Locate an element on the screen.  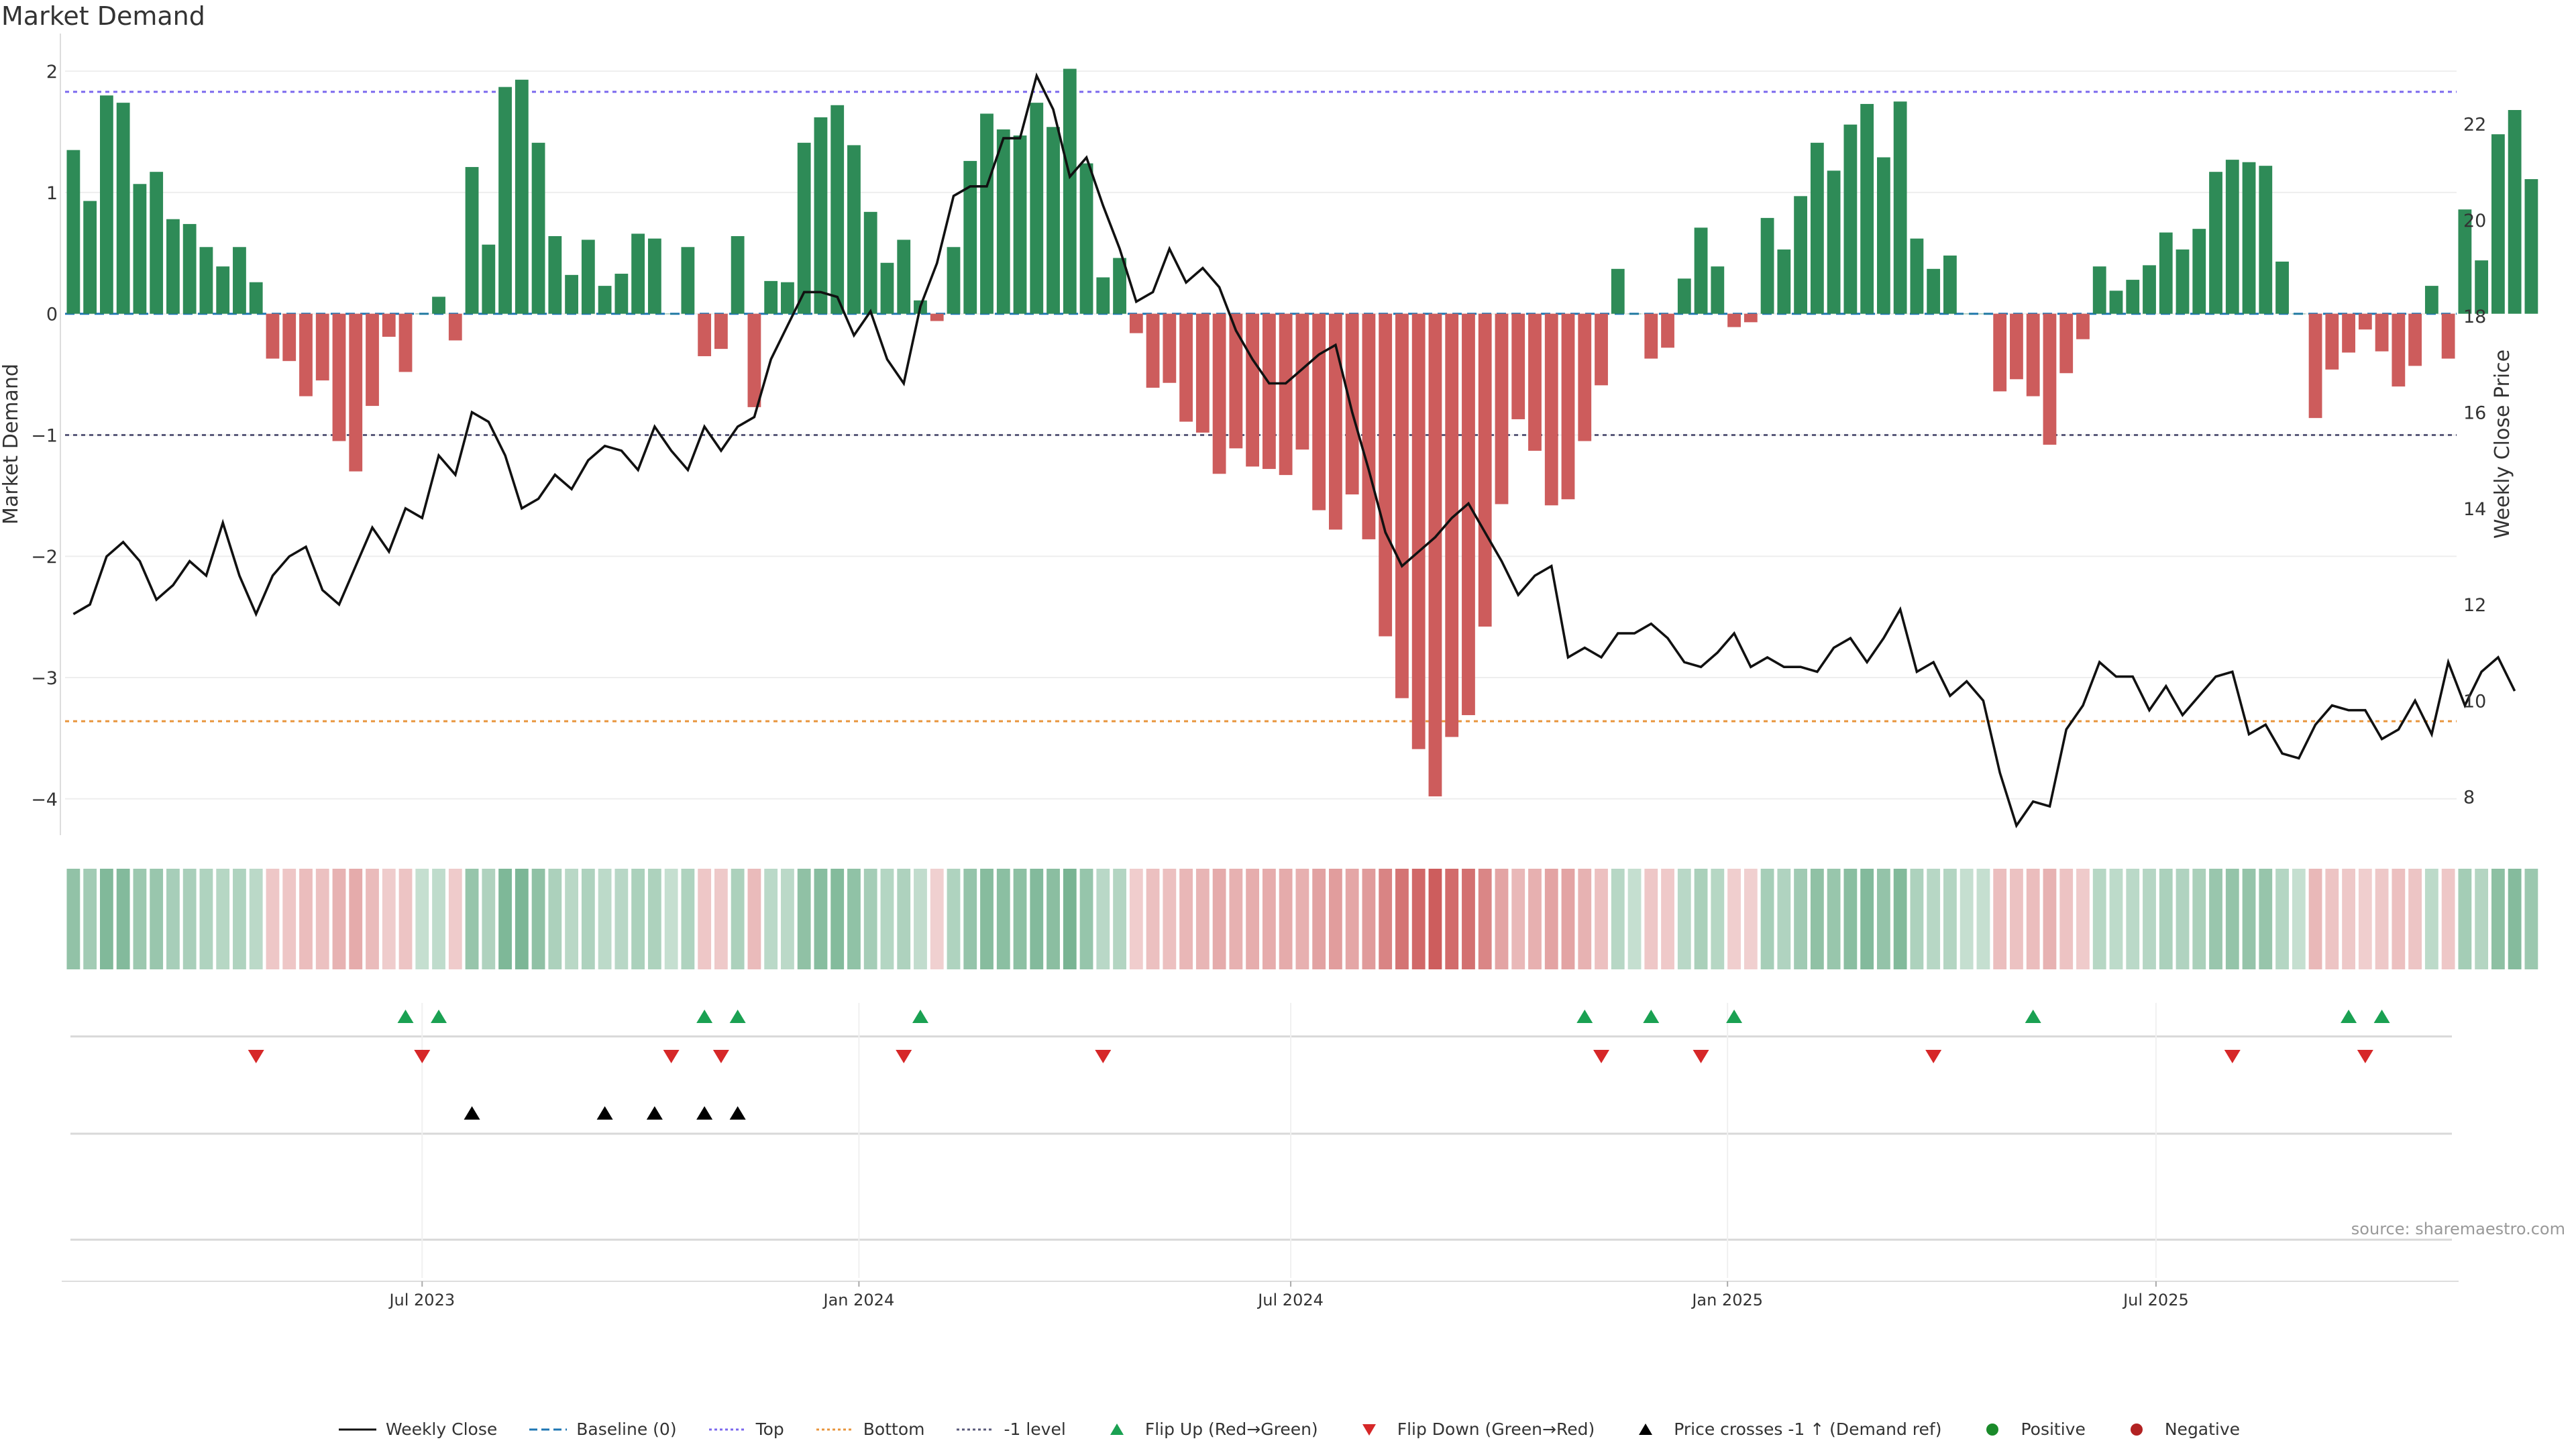
y2-tick-label: 10 is located at coordinates (2474, 701).